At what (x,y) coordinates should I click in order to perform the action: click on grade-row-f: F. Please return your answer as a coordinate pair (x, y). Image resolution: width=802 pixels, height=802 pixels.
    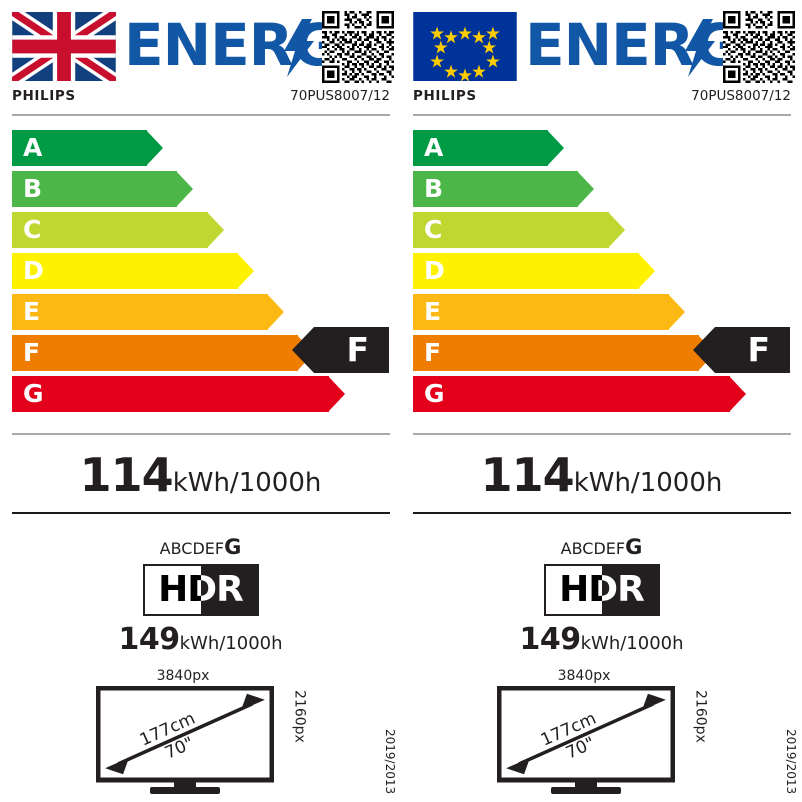
    Looking at the image, I should click on (564, 353).